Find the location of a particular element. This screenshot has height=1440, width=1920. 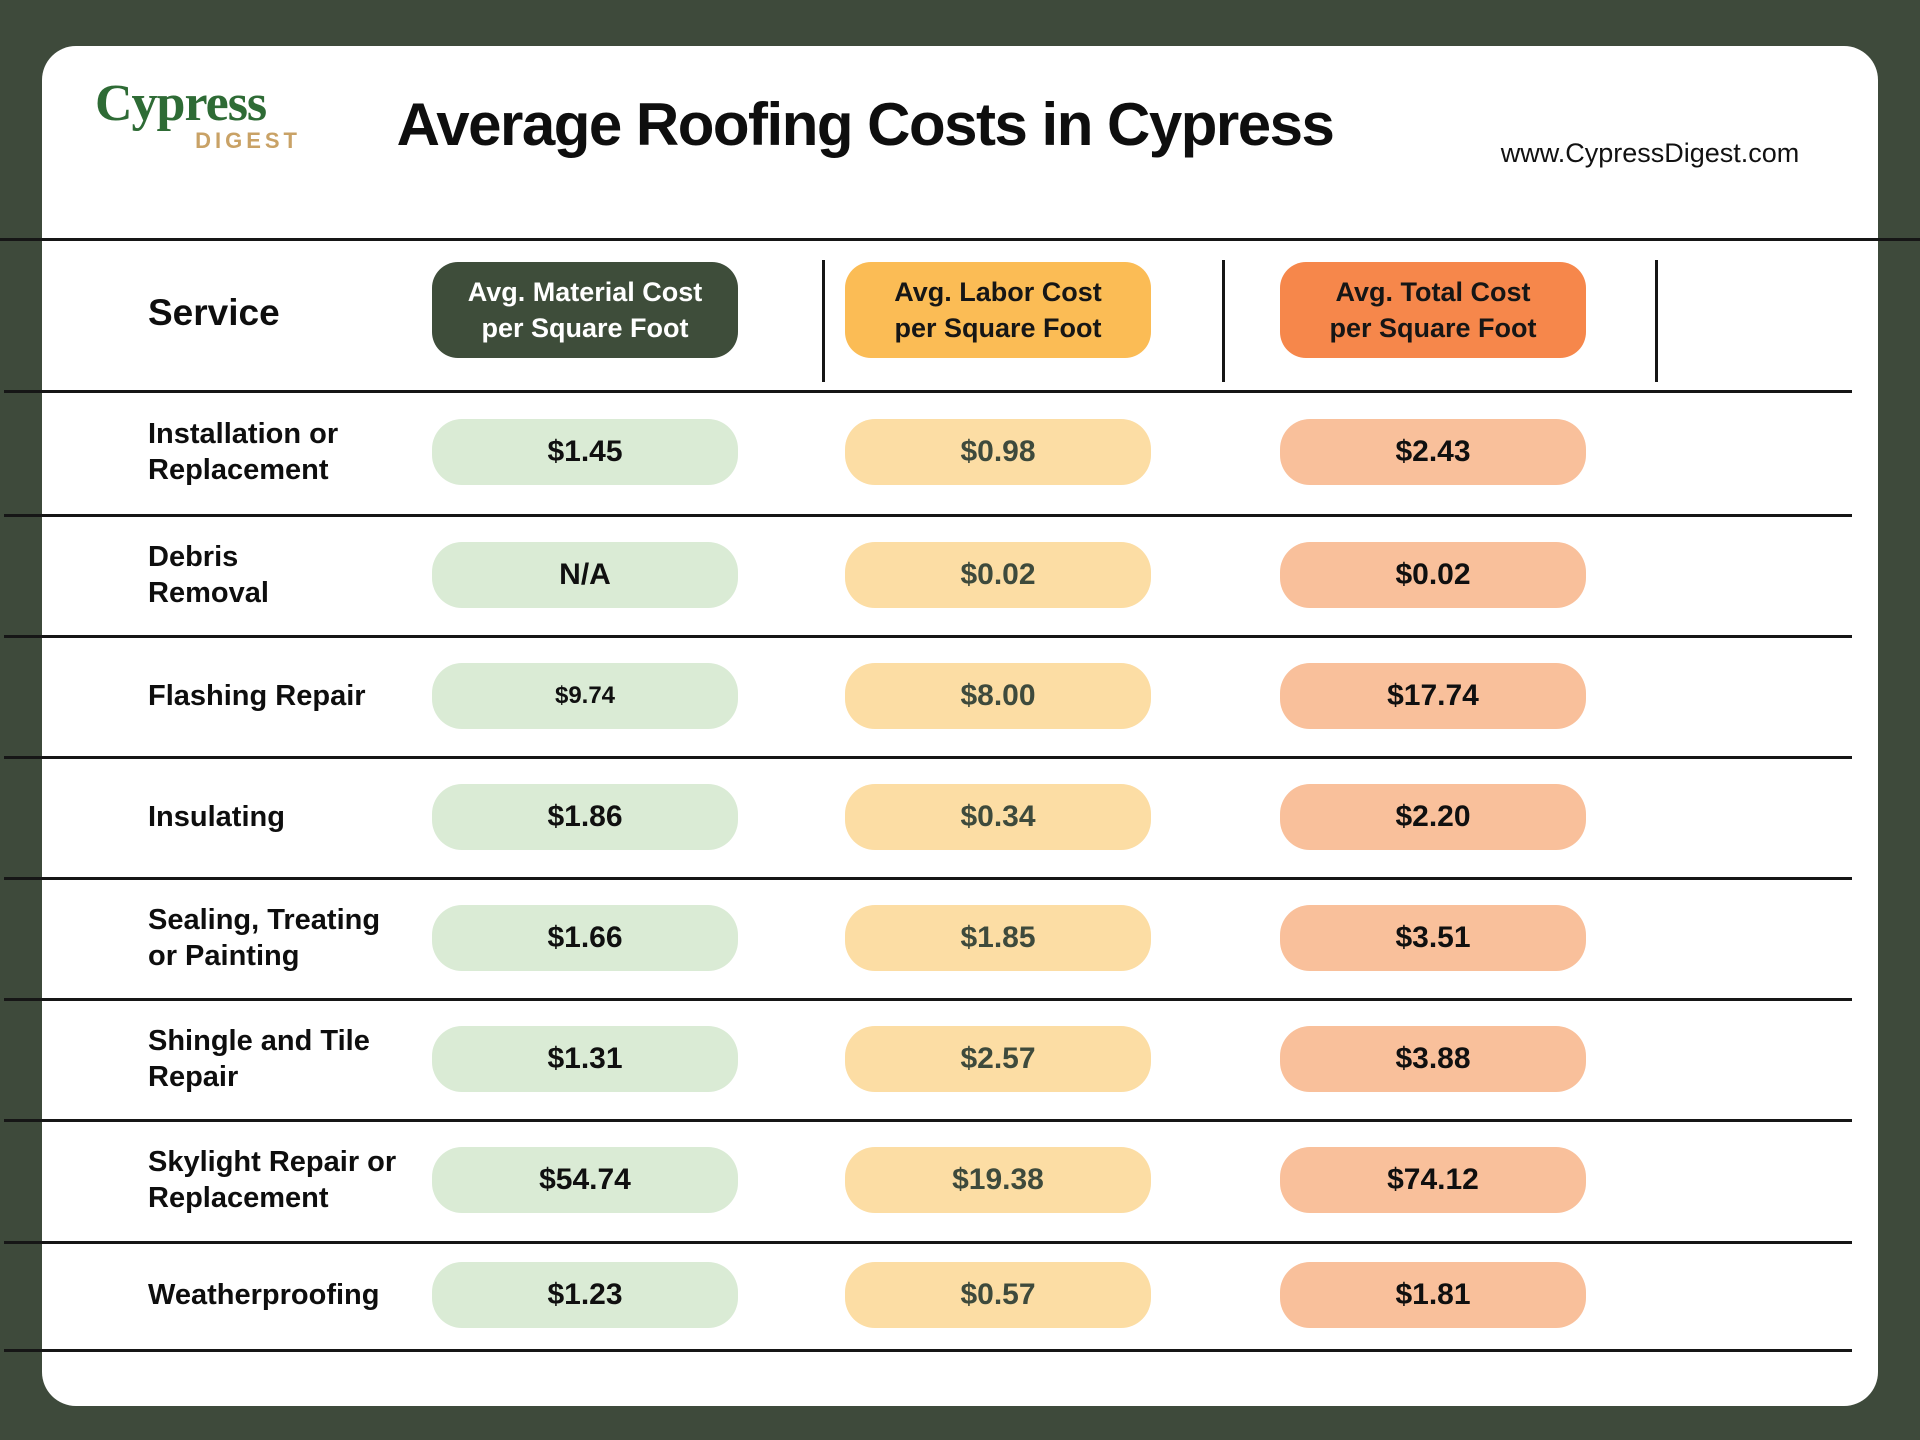

column-header-total: Avg. Total Cost per Square Foot is located at coordinates (1433, 310).